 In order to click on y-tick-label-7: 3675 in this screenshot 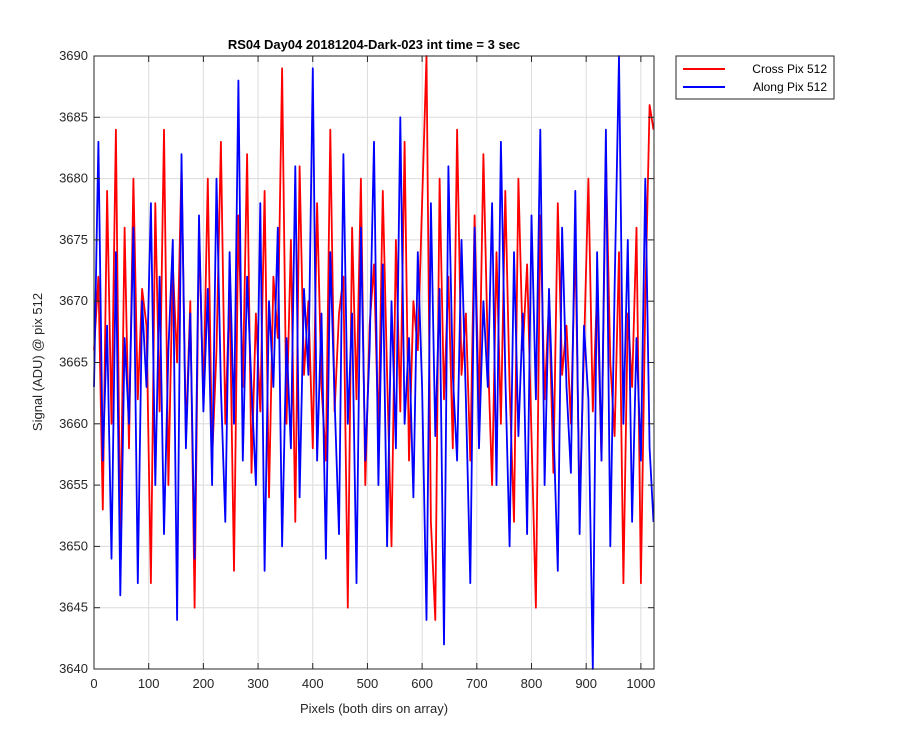, I will do `click(73, 239)`.